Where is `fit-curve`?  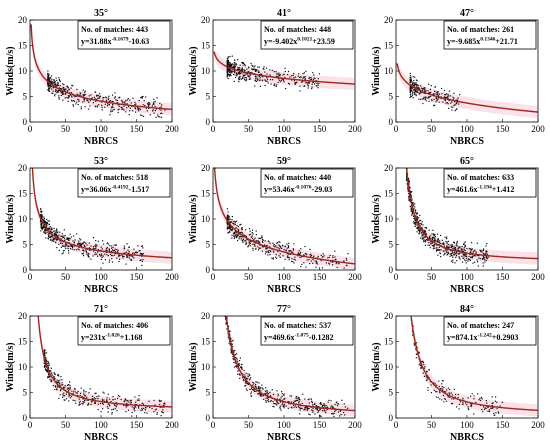
fit-curve is located at coordinates (467, 88).